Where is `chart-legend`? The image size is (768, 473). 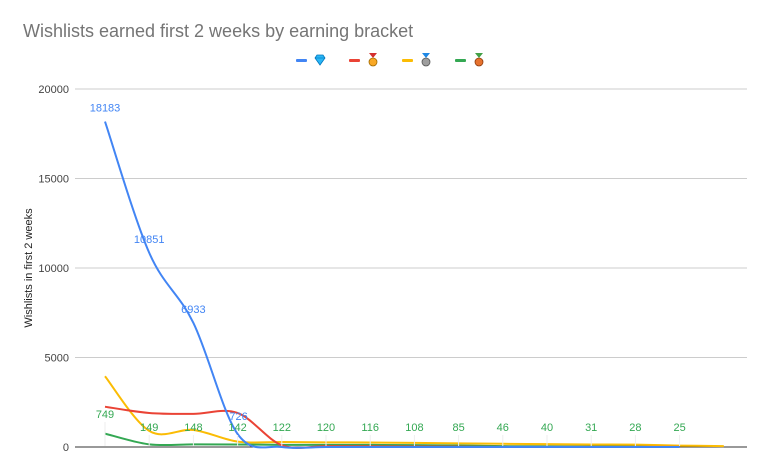 chart-legend is located at coordinates (391, 60).